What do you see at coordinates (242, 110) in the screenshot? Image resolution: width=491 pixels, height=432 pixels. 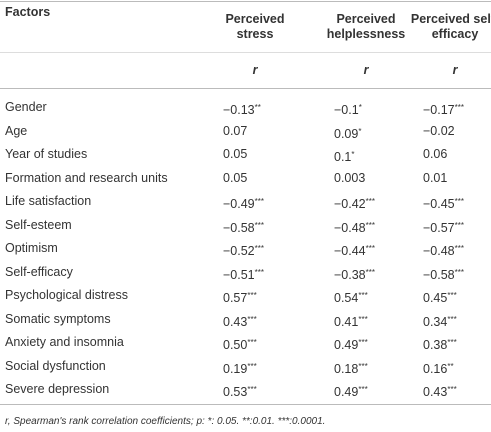 I see `value-cell: −0.13**` at bounding box center [242, 110].